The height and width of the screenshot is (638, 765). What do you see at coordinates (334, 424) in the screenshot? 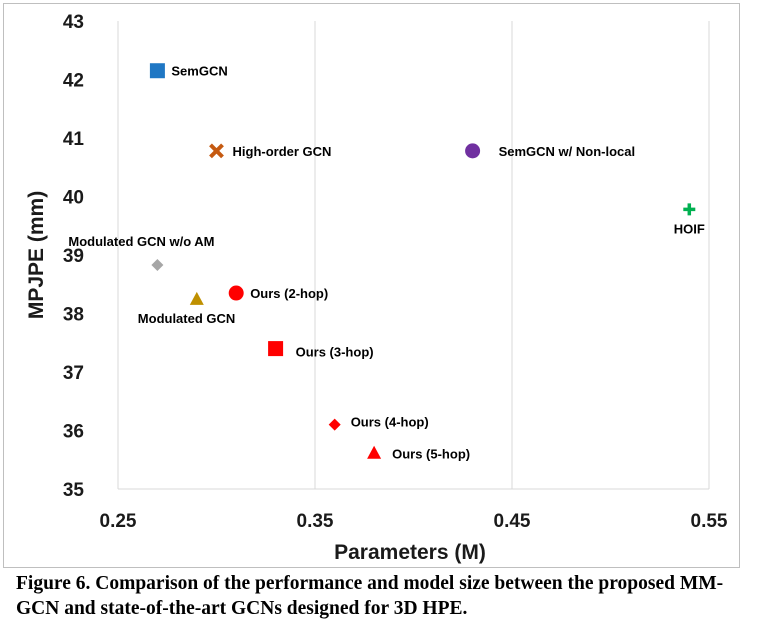
I see `marker-ours-4-hop` at bounding box center [334, 424].